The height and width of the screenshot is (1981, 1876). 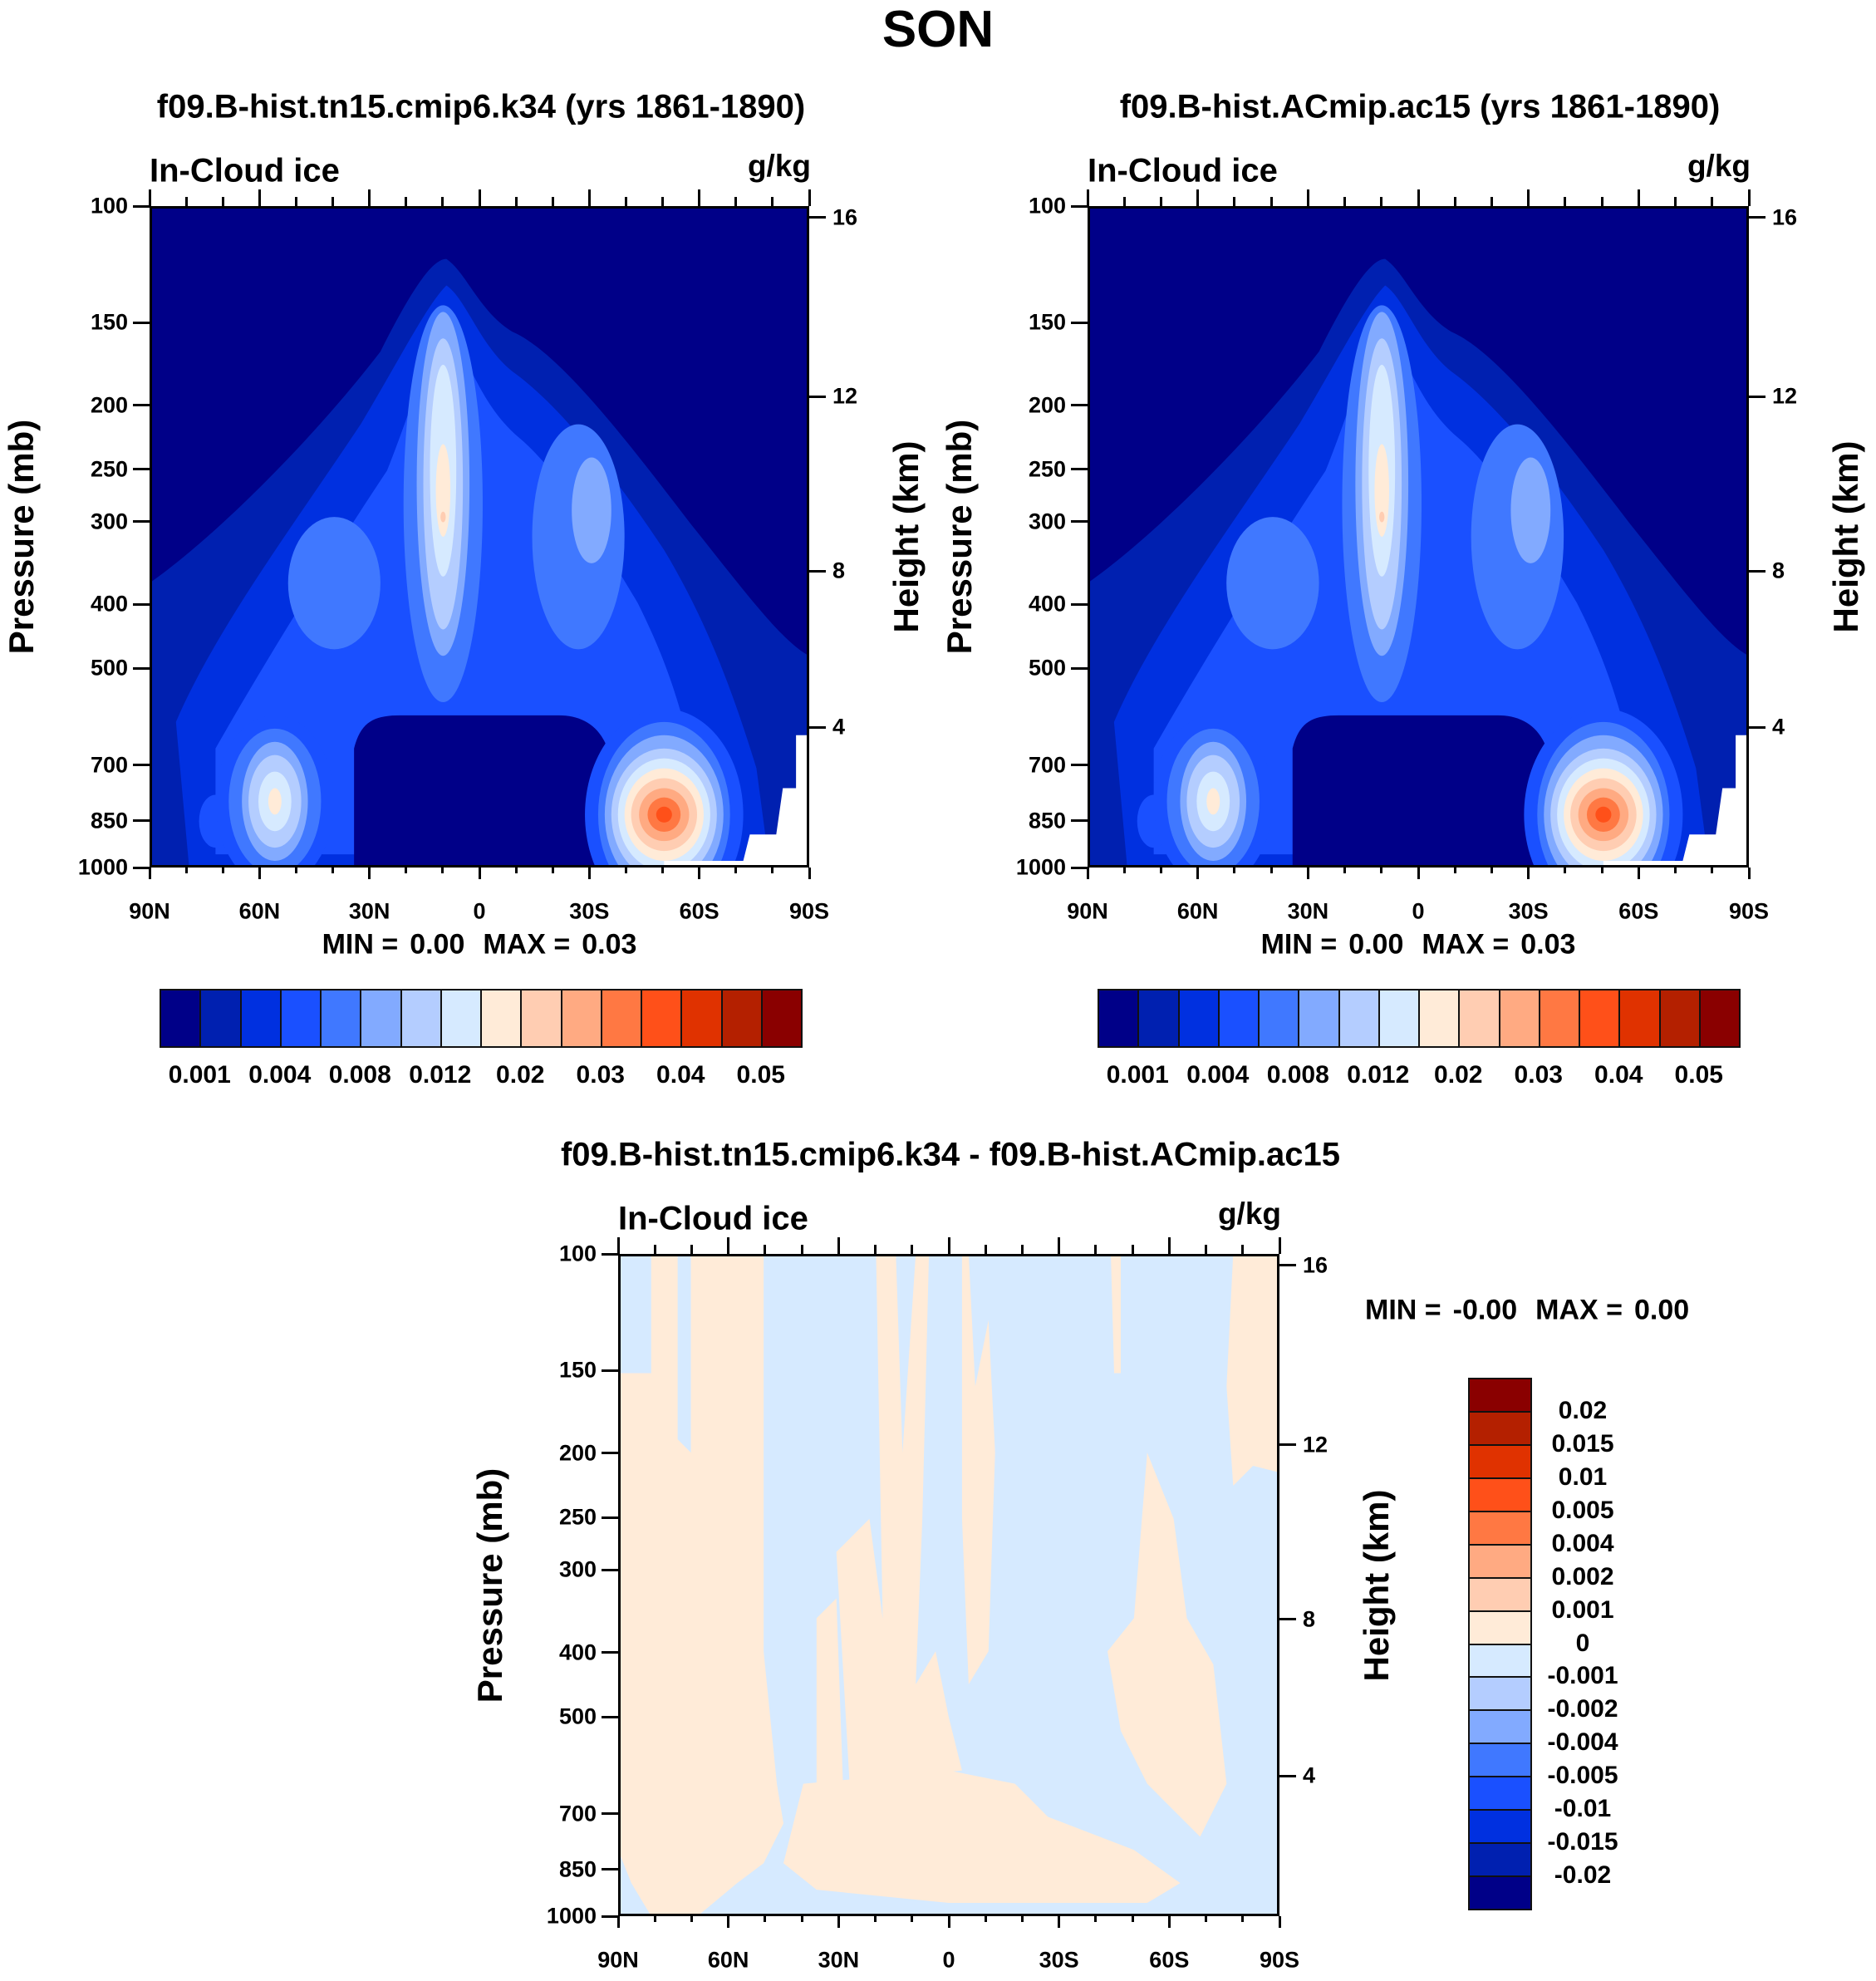 I want to click on stats-max-label: MAX =, so click(x=527, y=944).